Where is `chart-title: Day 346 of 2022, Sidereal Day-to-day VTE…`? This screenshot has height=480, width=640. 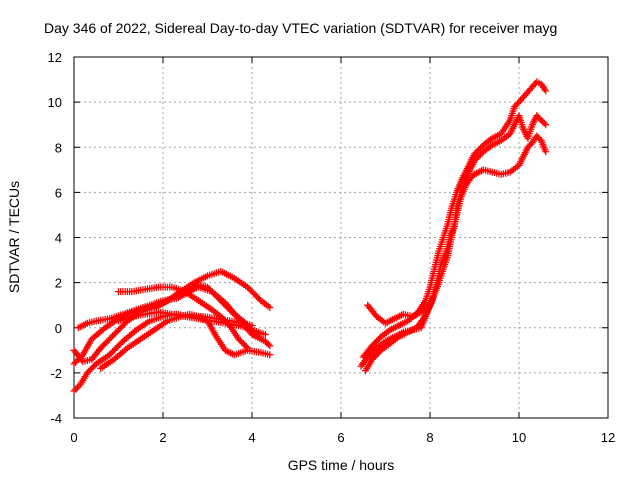
chart-title: Day 346 of 2022, Sidereal Day-to-day VTE… is located at coordinates (300, 28).